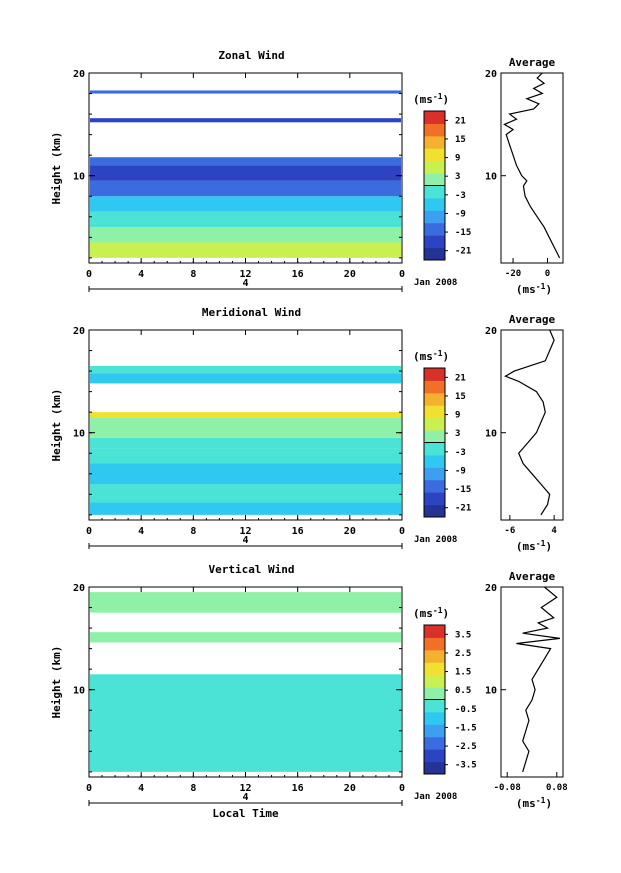 This screenshot has width=621, height=873. Describe the element at coordinates (463, 654) in the screenshot. I see `colorbar-tick-label: 2.5` at that location.